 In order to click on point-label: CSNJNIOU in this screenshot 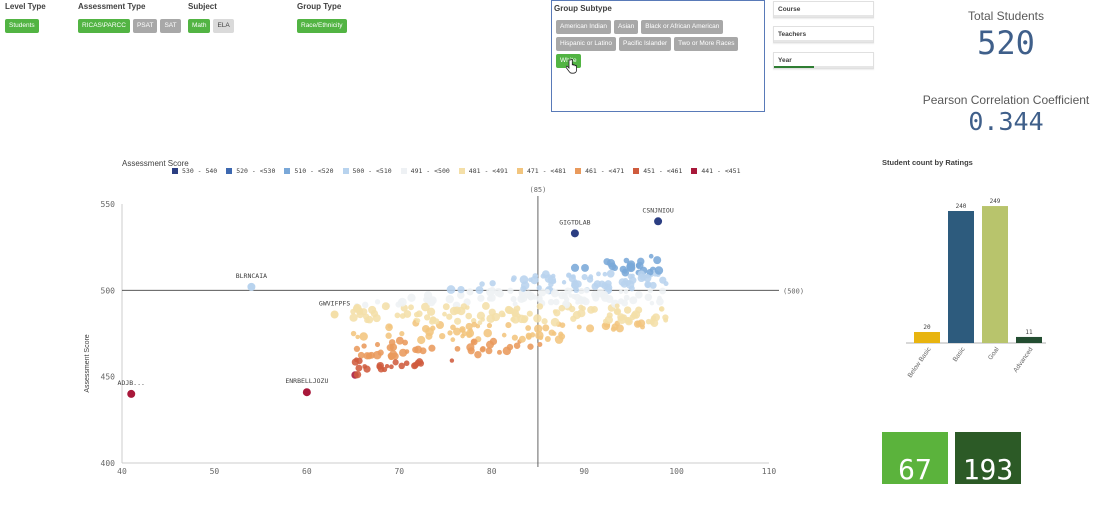, I will do `click(657, 210)`.